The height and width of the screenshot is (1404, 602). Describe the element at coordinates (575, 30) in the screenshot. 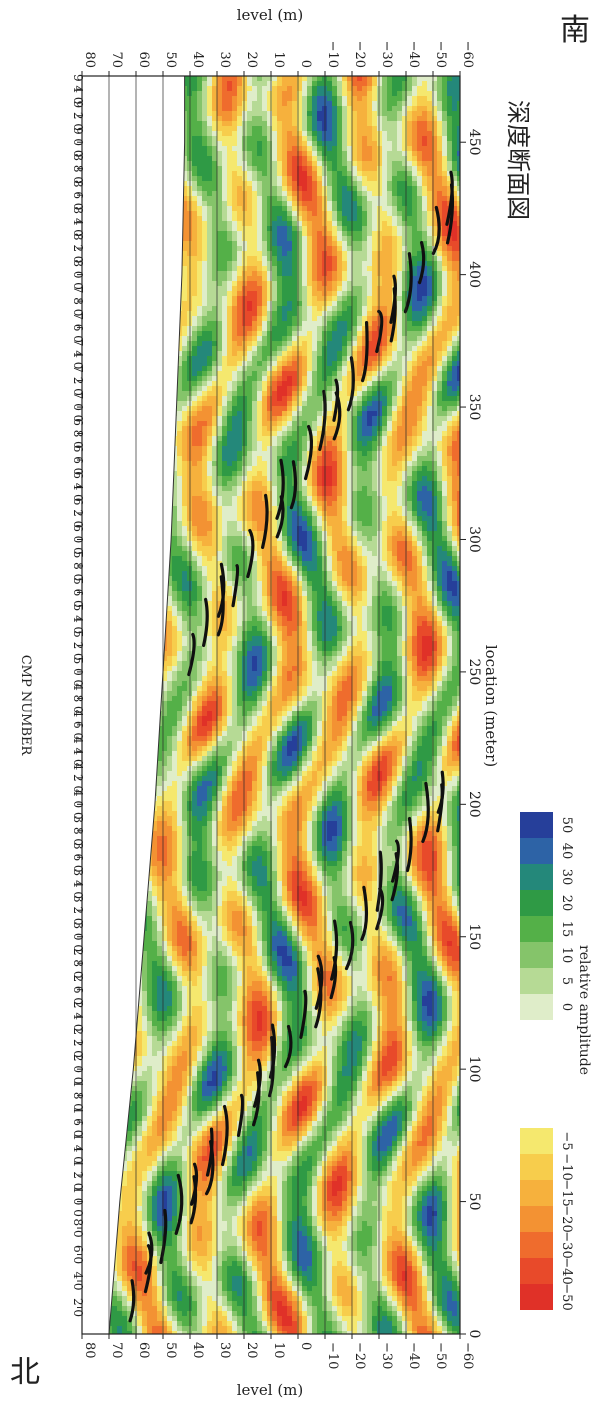

I see `south-label: 南` at that location.